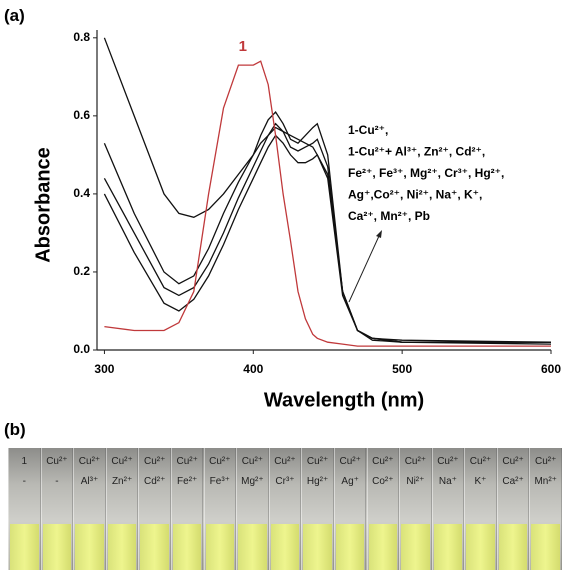 The image size is (566, 570). Describe the element at coordinates (416, 152) in the screenshot. I see `annotation: 1-Cu²⁺+ Al³⁺, Zn²⁺, Cd²⁺,` at that location.